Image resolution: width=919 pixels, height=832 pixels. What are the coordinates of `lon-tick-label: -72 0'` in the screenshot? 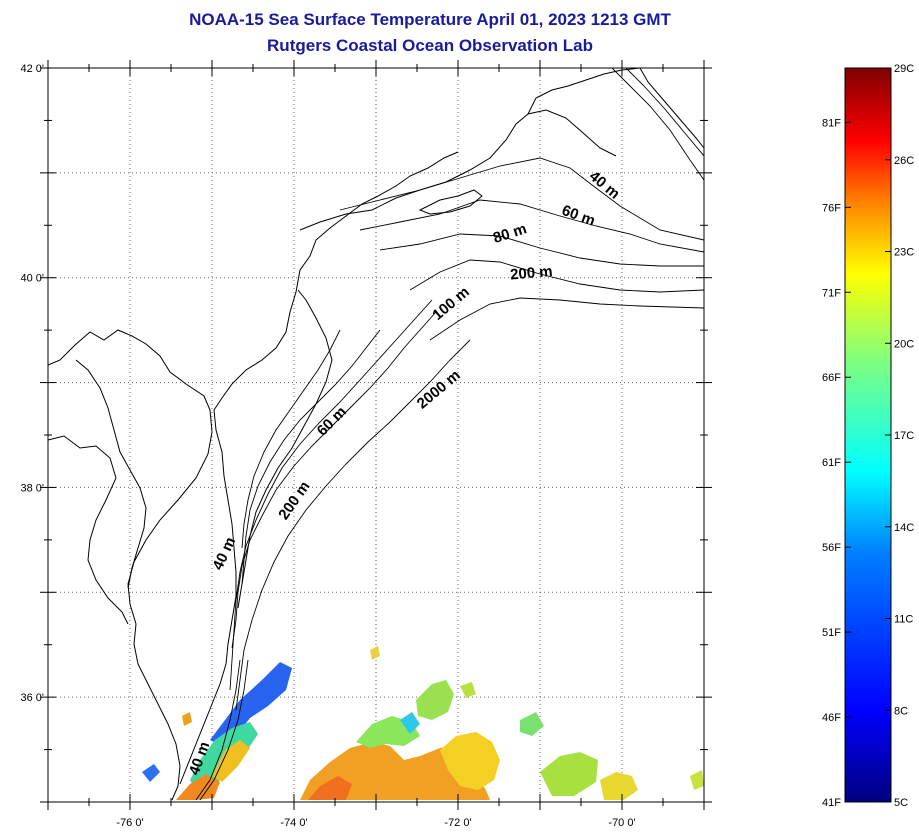 It's located at (457, 823).